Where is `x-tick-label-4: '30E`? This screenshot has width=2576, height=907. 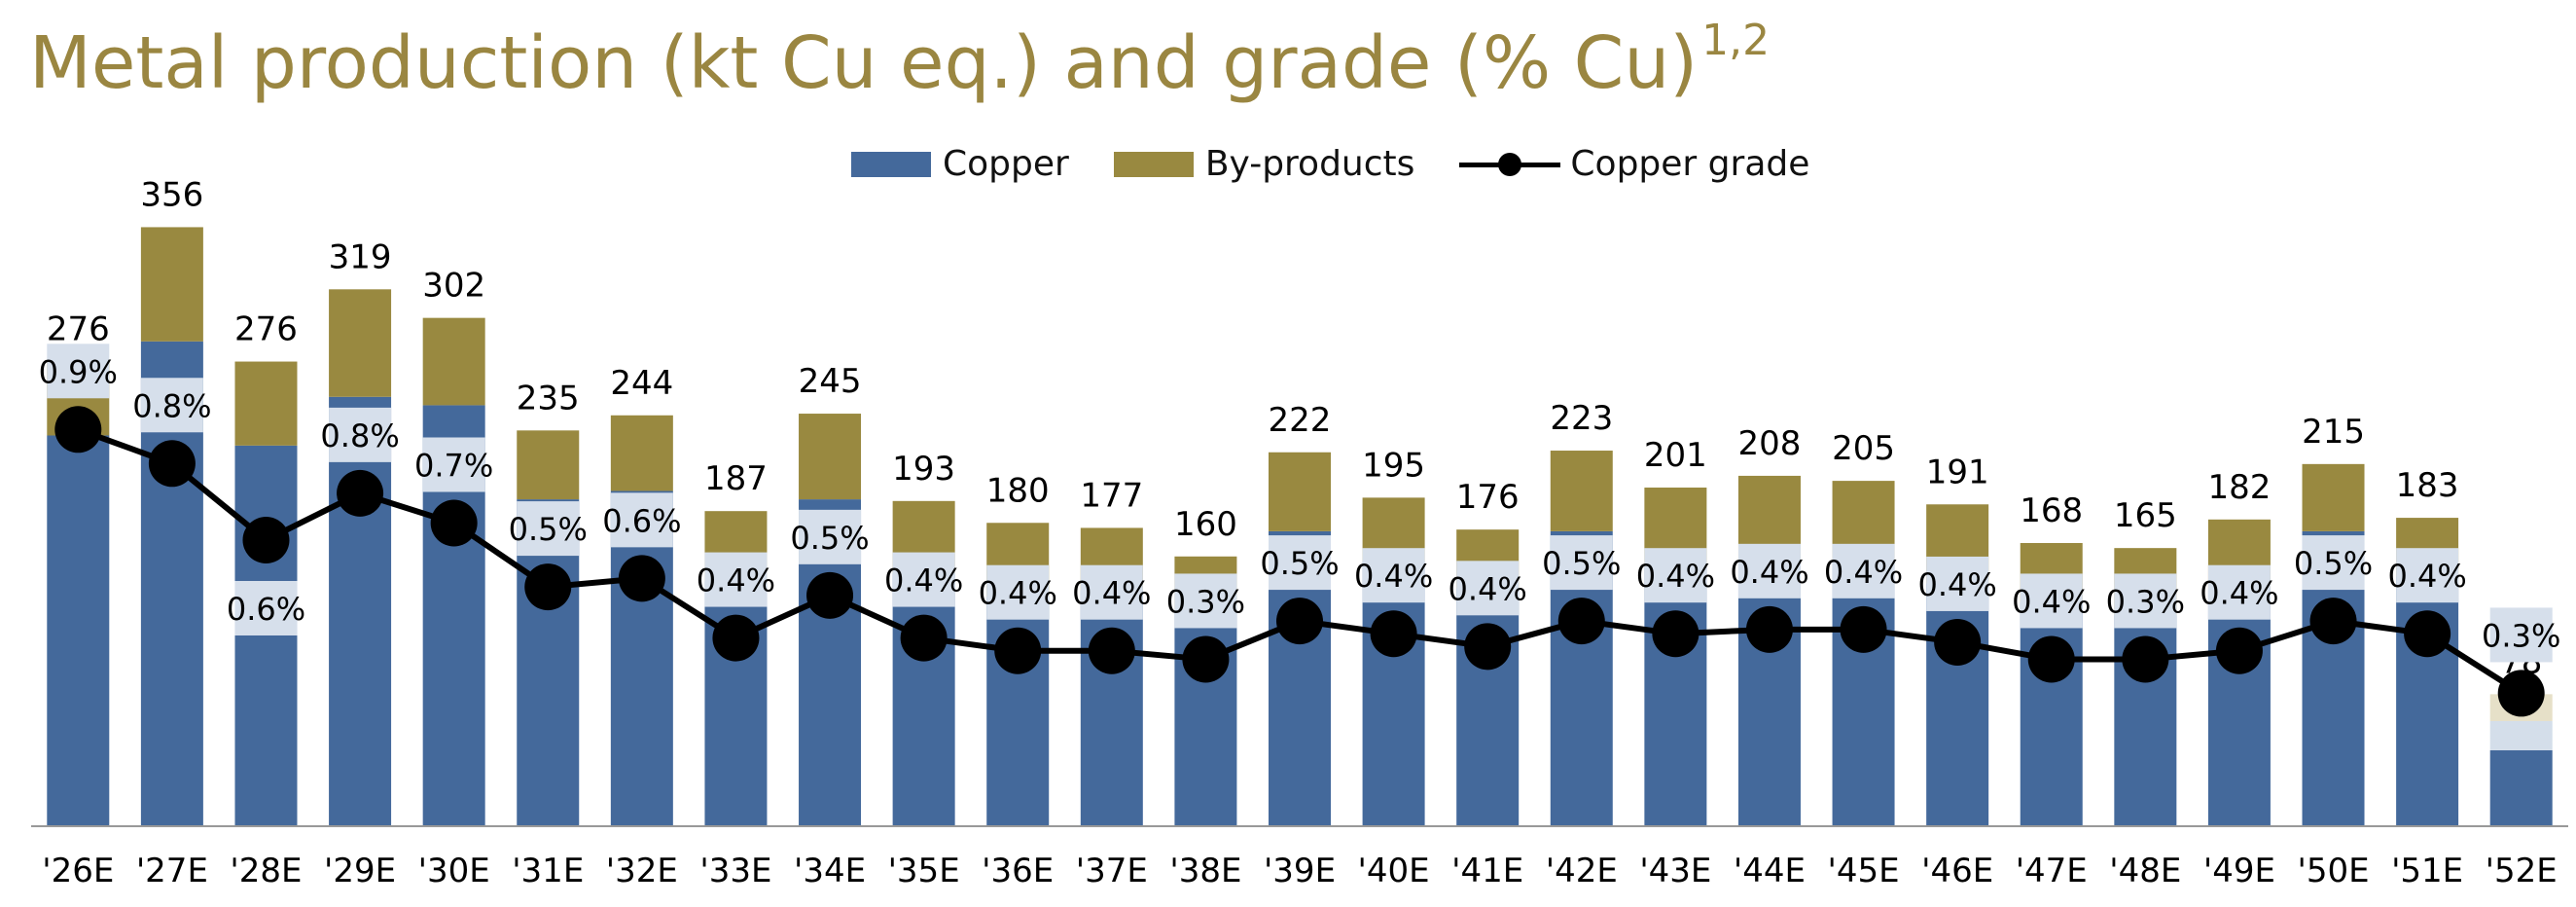 x-tick-label-4: '30E is located at coordinates (454, 871).